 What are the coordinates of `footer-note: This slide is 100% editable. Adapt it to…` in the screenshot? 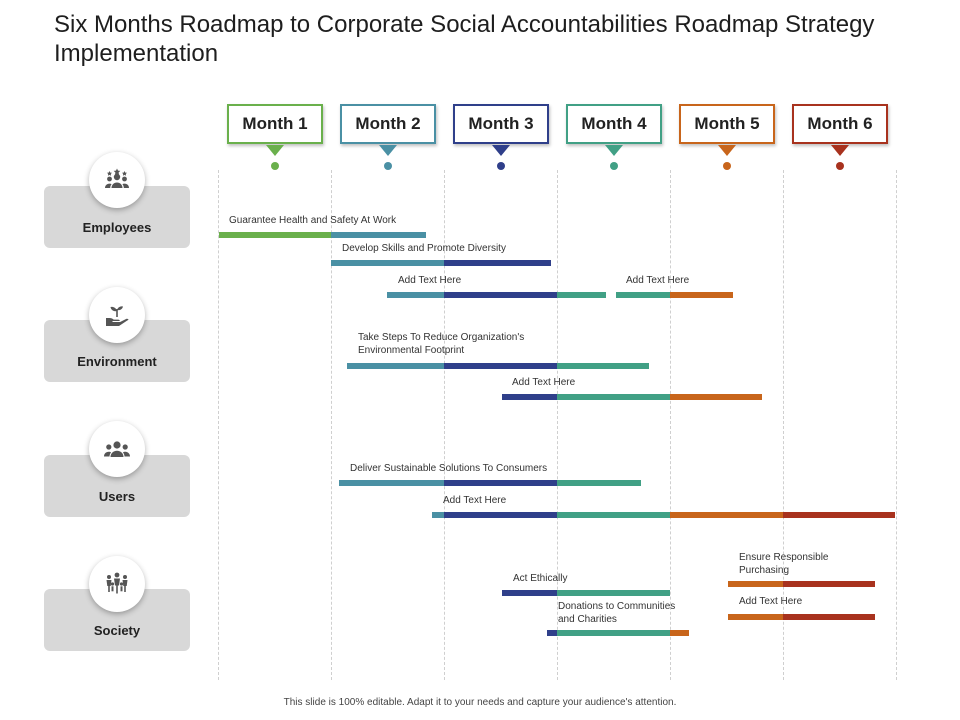 It's located at (480, 702).